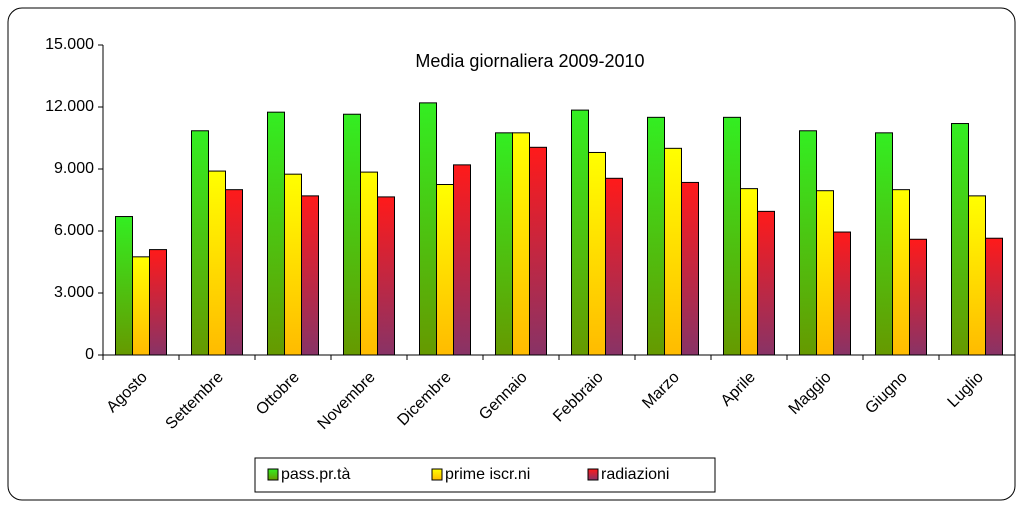 This screenshot has height=506, width=1022. What do you see at coordinates (69, 44) in the screenshot?
I see `y-tick-label: 15.000` at bounding box center [69, 44].